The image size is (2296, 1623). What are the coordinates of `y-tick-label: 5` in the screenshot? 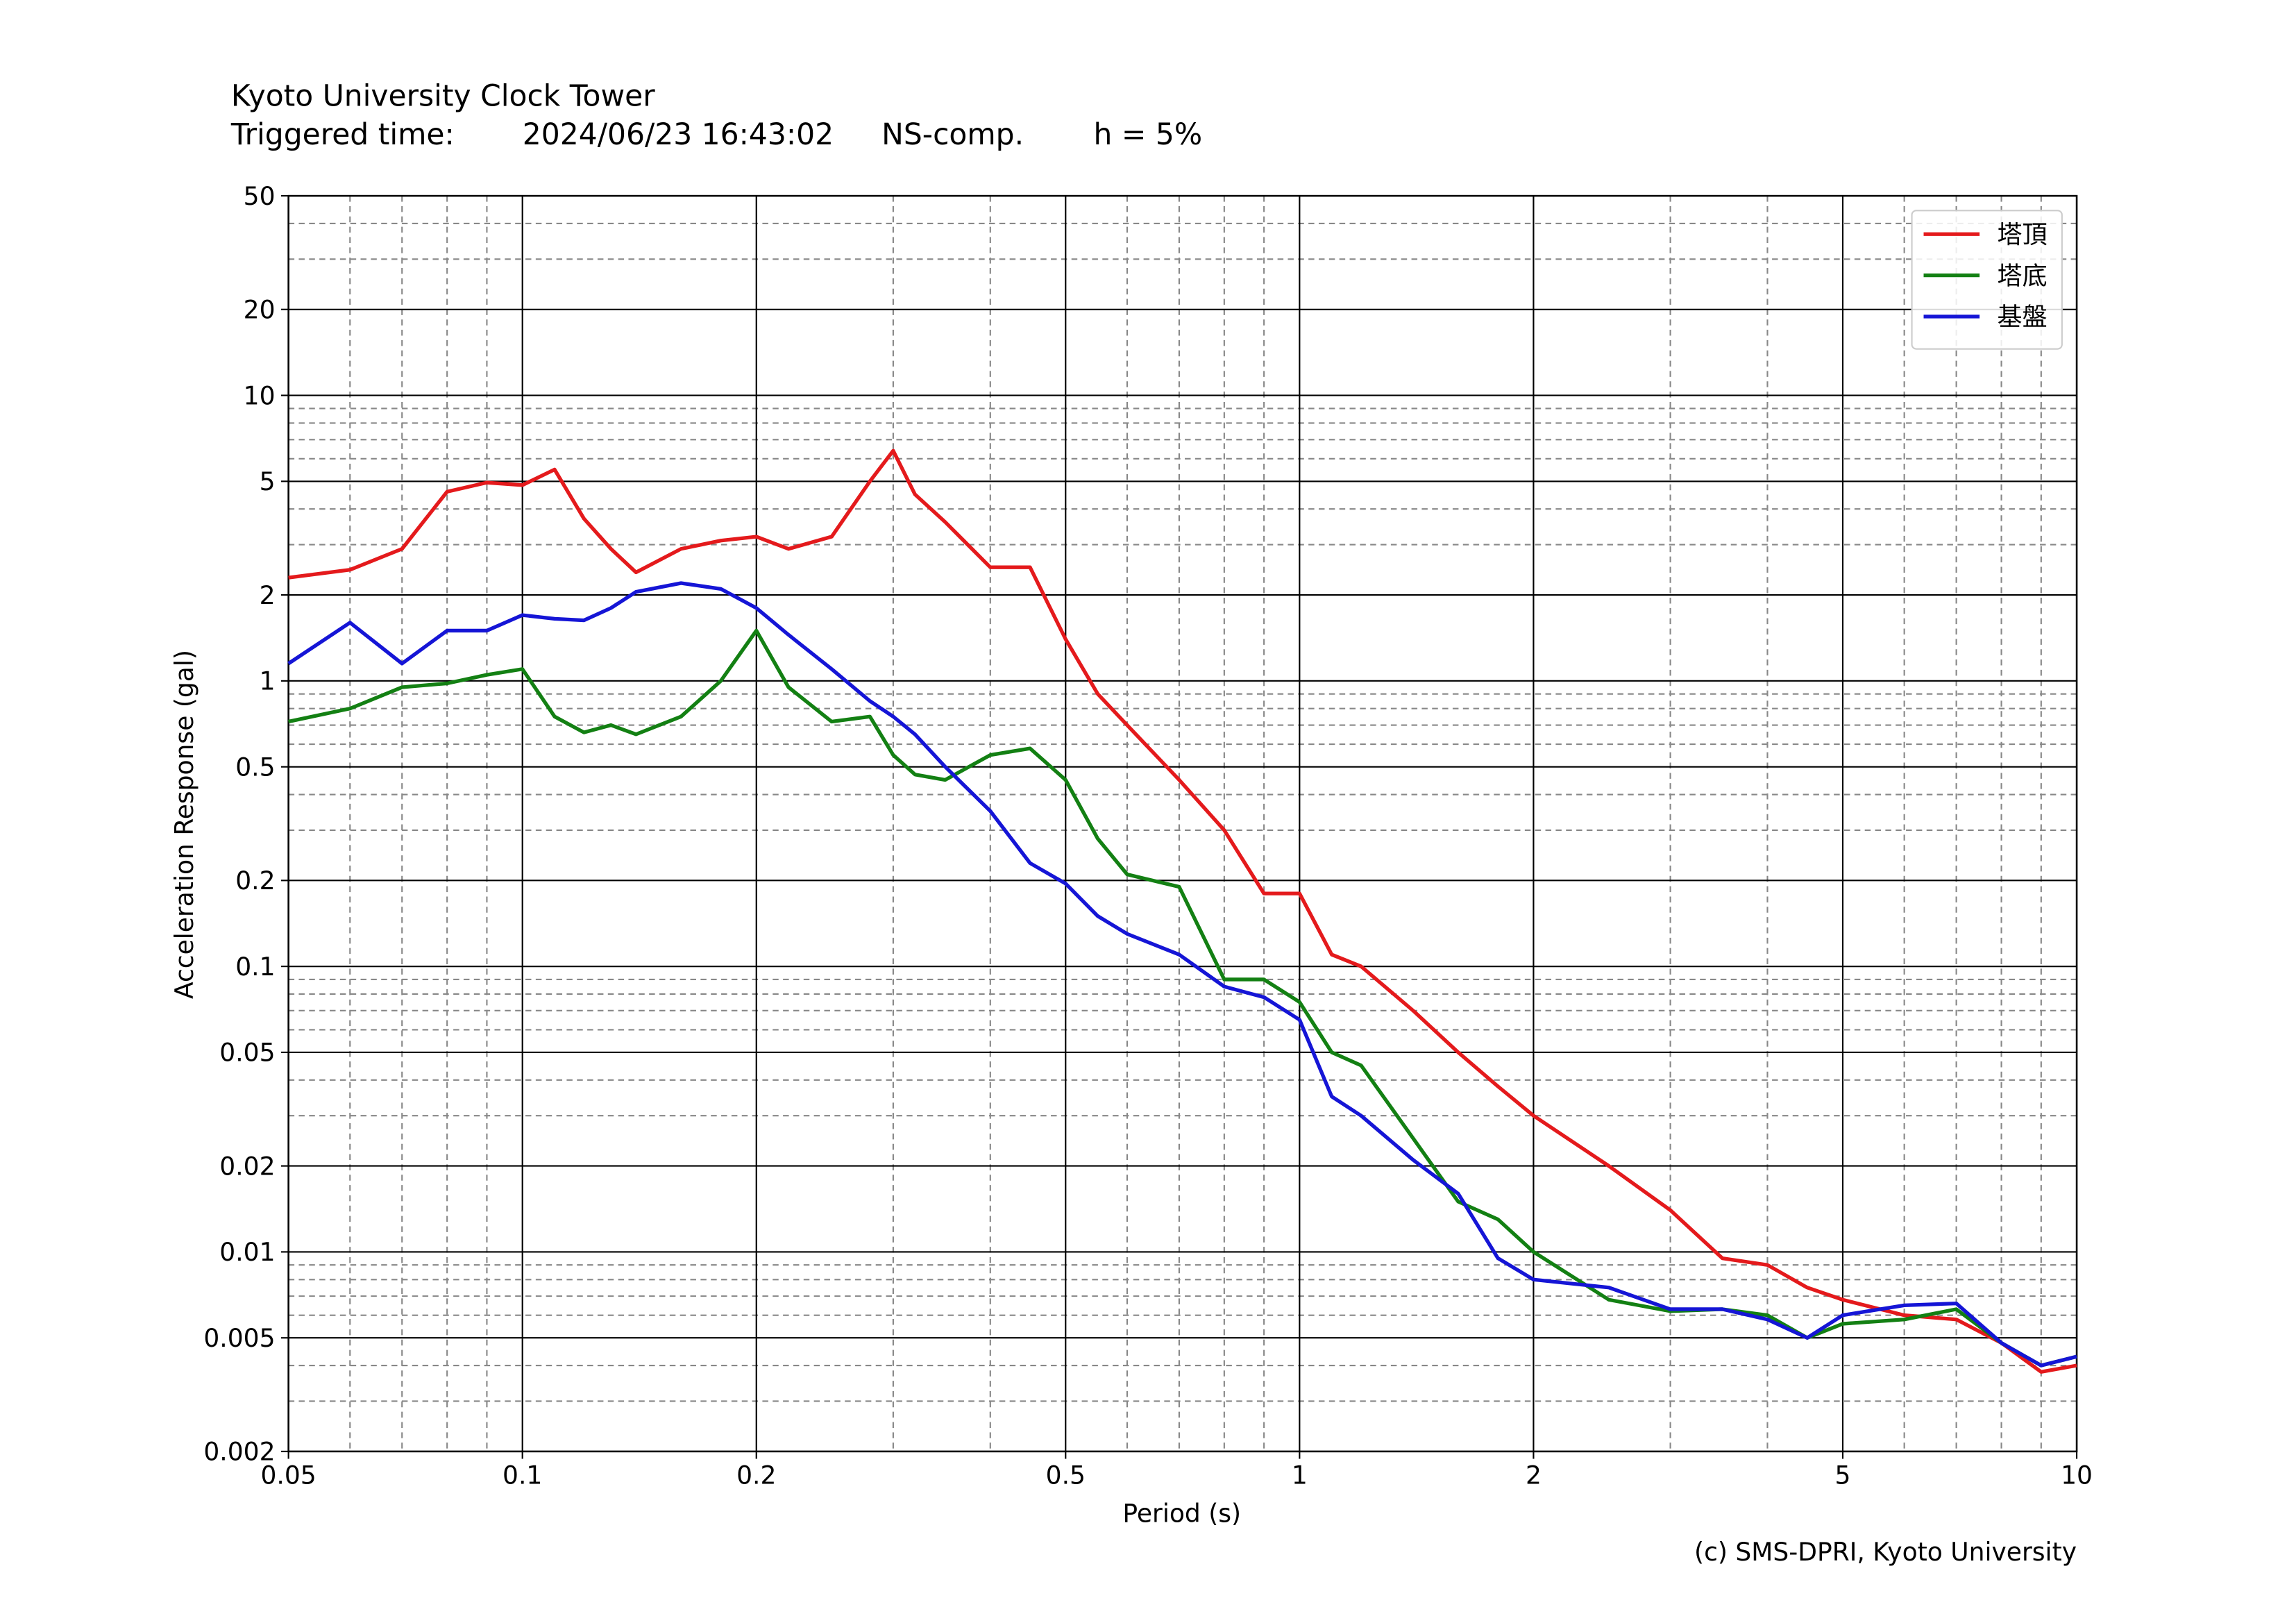 It's located at (268, 482).